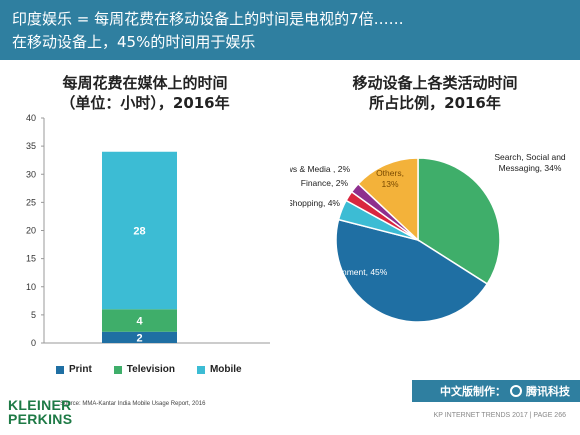  What do you see at coordinates (145, 83) in the screenshot?
I see `bar-chart-title-line1: 每周花费在媒体上的时间` at bounding box center [145, 83].